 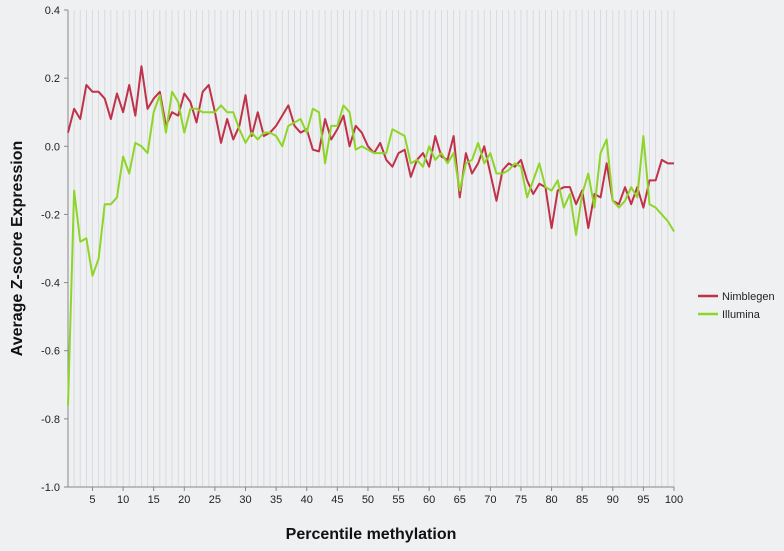 I want to click on x-tick-label: 25, so click(x=215, y=500).